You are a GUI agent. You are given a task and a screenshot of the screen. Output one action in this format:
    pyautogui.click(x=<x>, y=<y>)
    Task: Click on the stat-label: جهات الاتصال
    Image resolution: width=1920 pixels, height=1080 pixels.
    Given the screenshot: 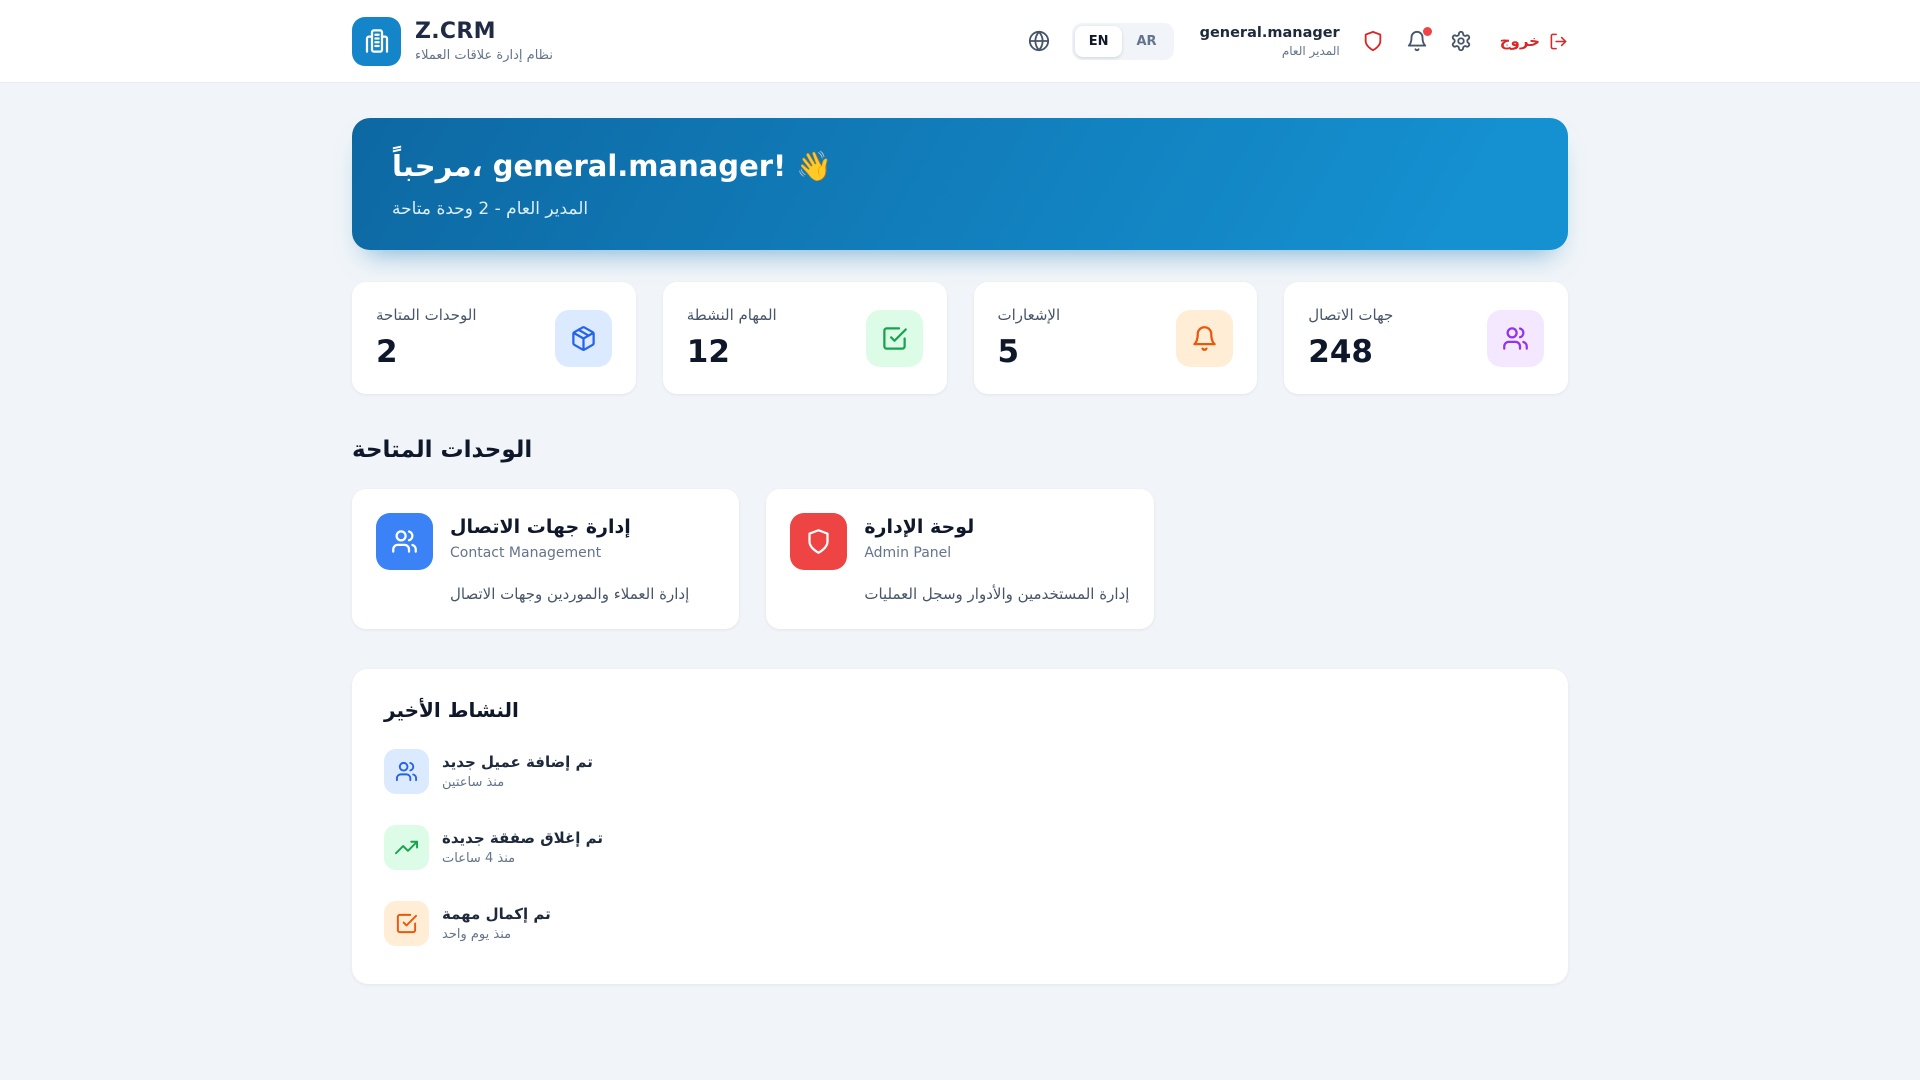 What is the action you would take?
    pyautogui.click(x=1351, y=315)
    